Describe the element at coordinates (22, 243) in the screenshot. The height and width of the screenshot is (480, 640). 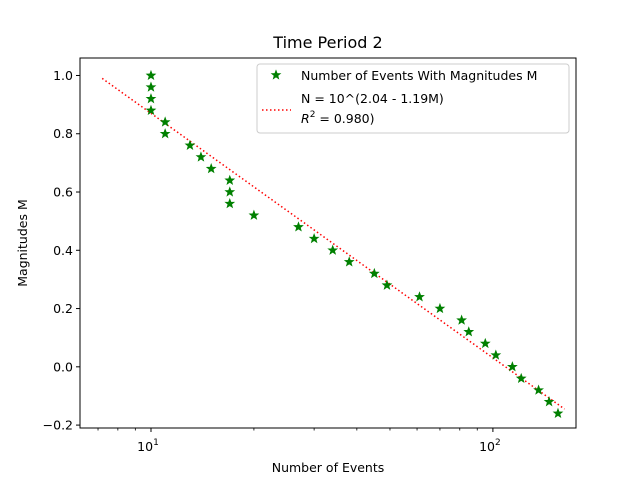
I see `y-axis-label: Magnitudes M` at that location.